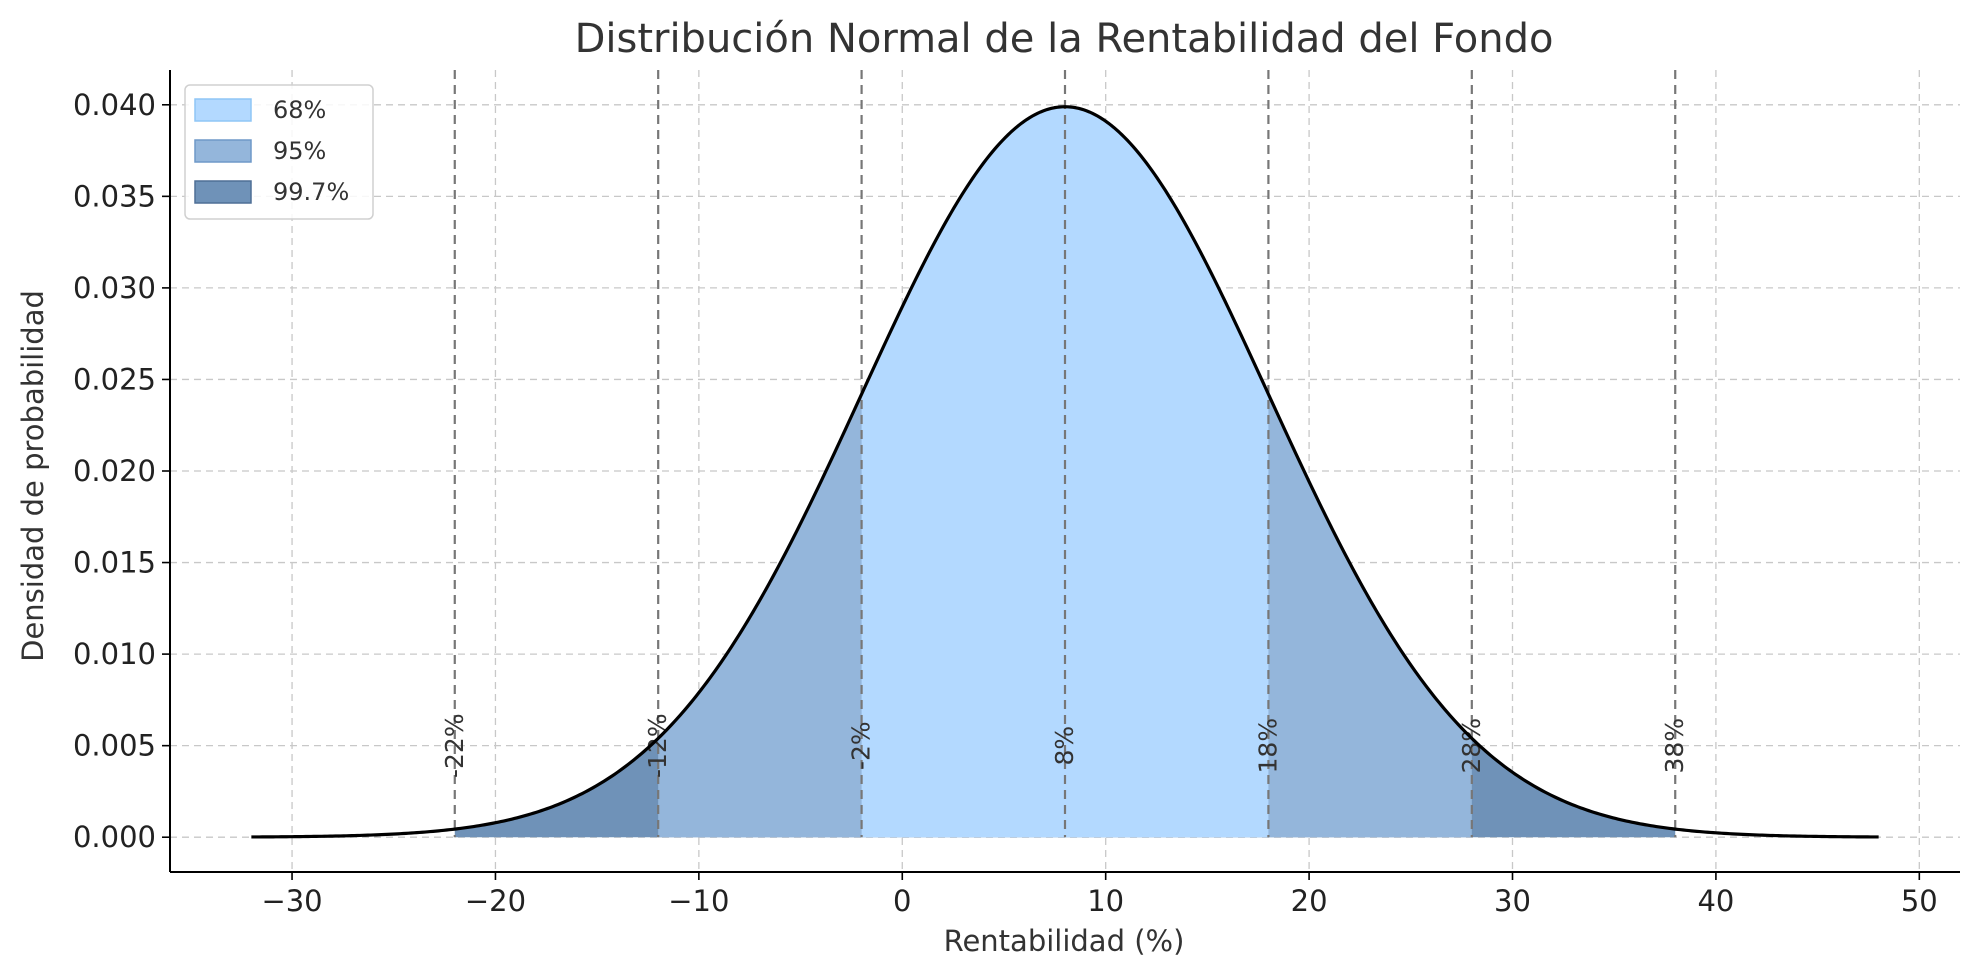  I want to click on y-tick-label: 0.025, so click(114, 379).